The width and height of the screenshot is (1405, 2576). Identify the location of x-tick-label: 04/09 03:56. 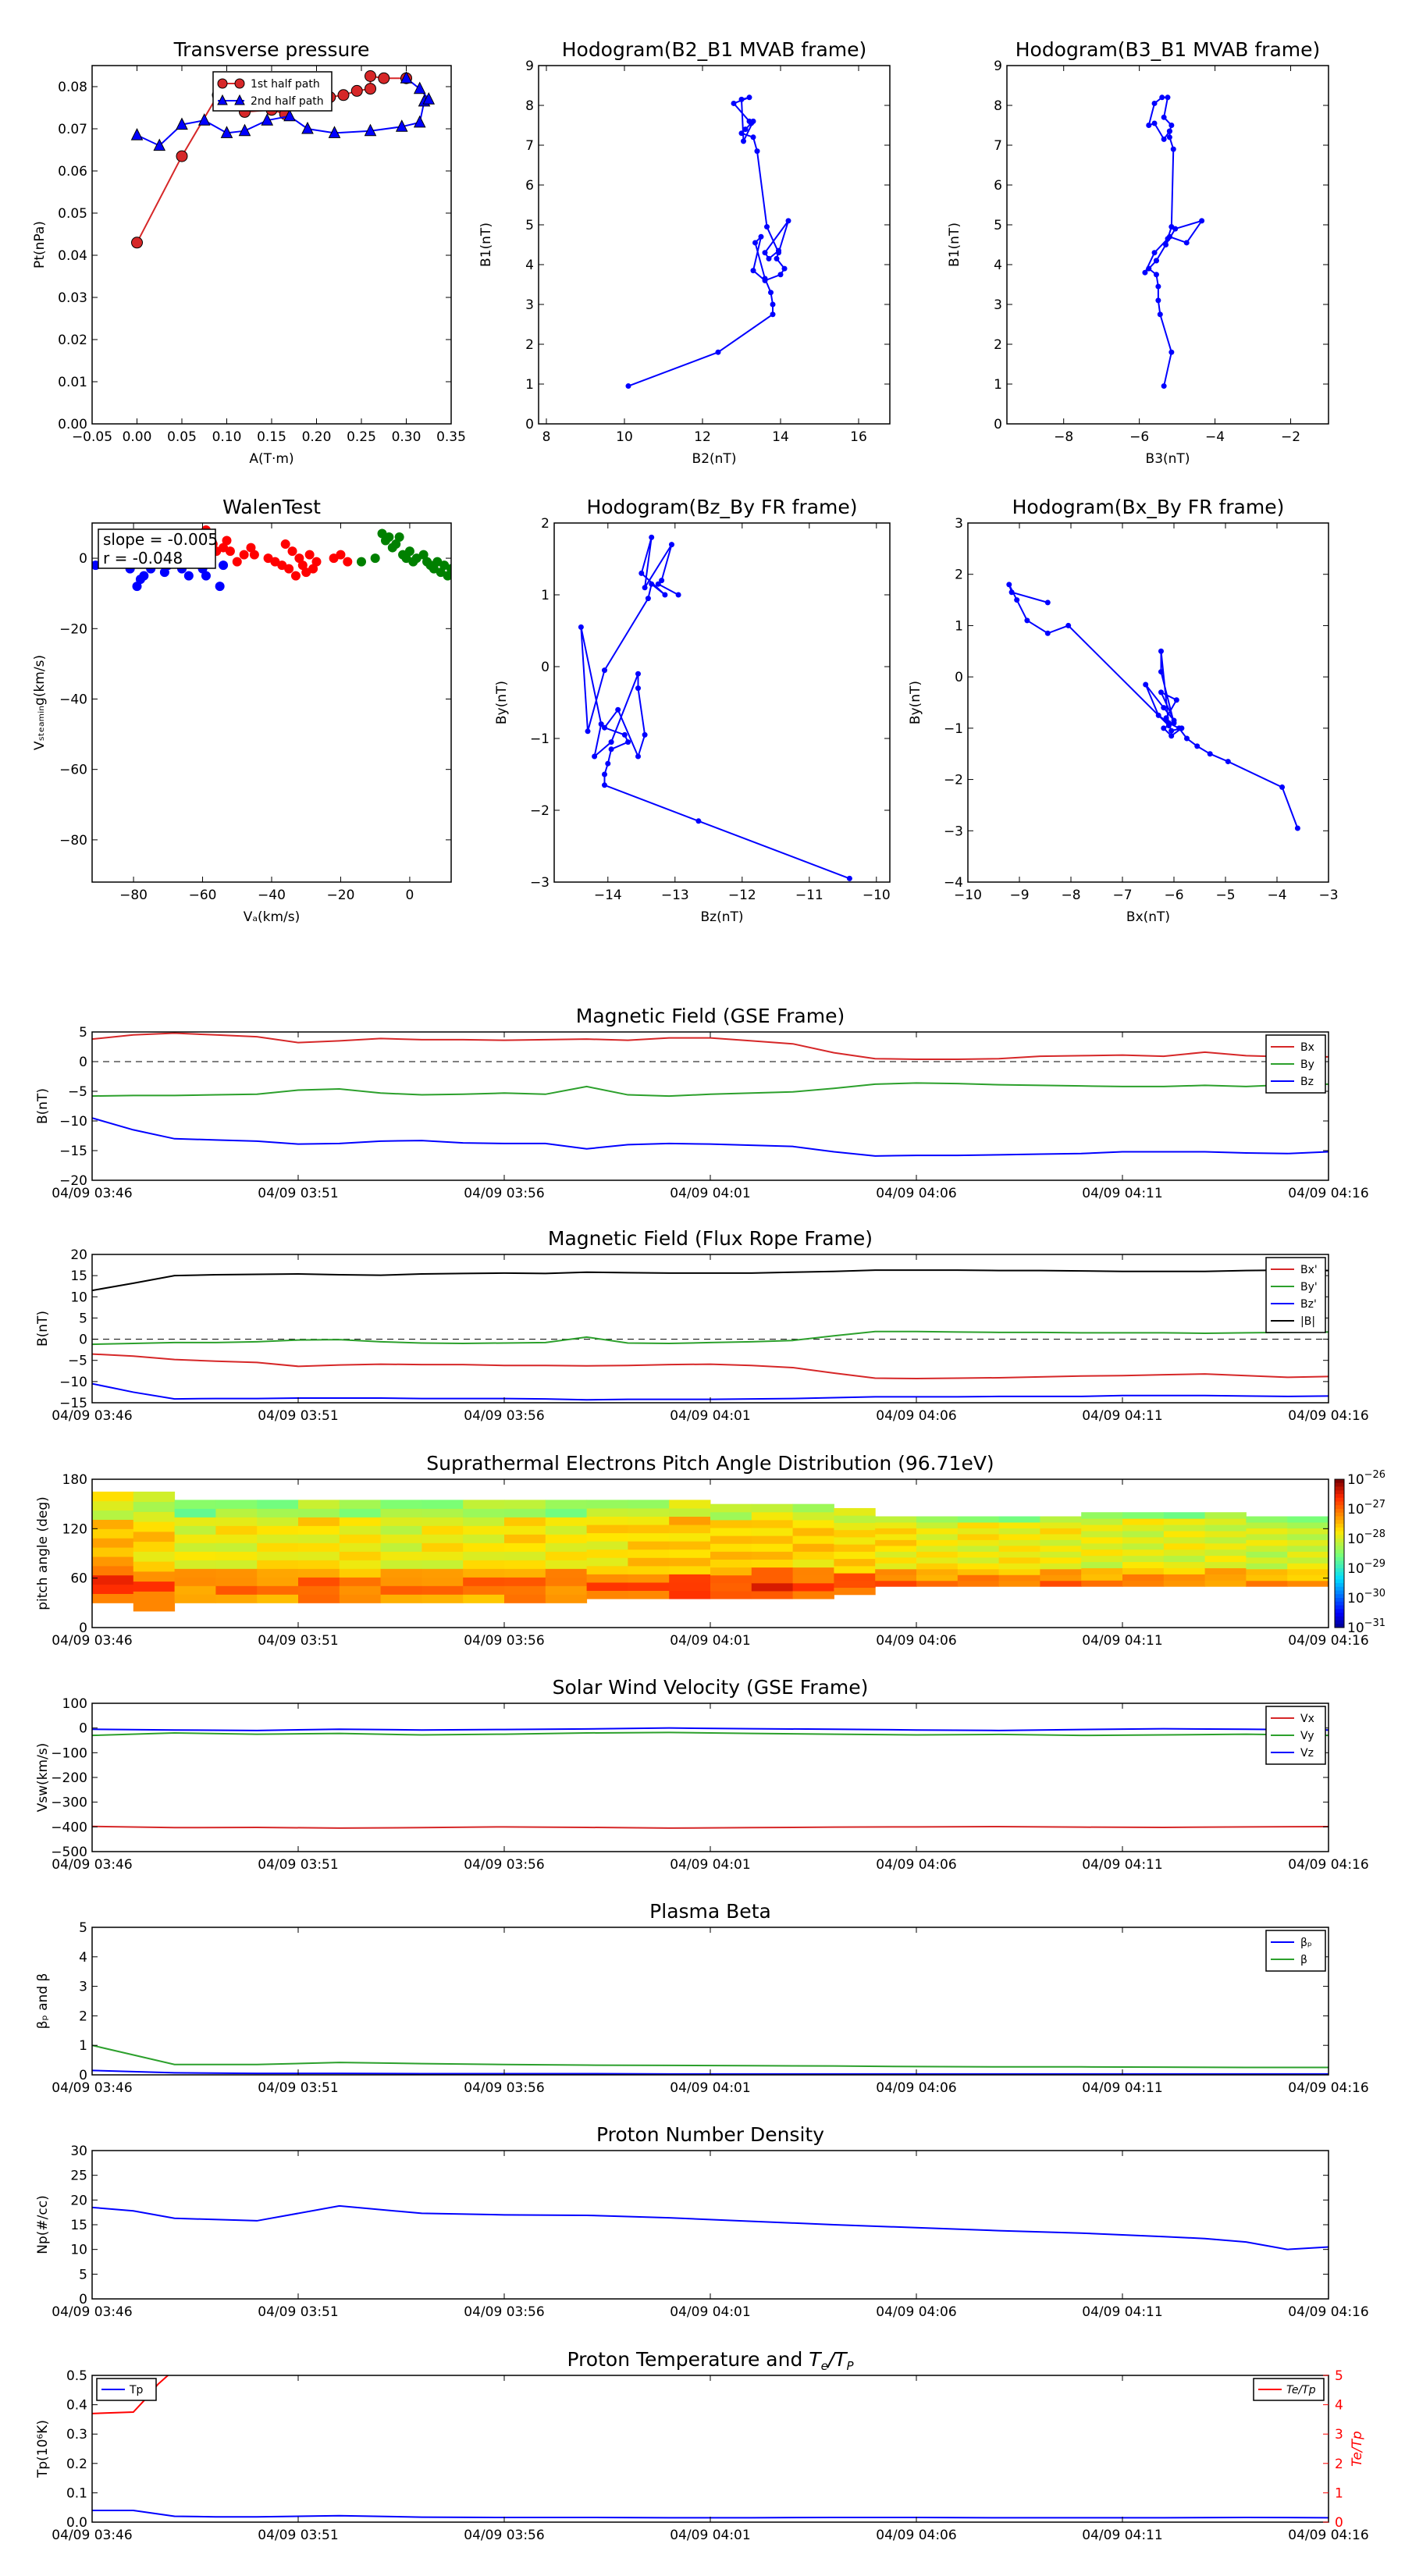
(504, 2088).